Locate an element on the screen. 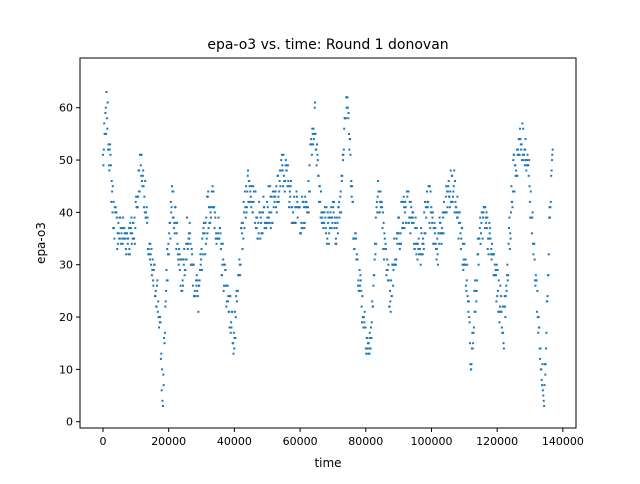  x-tick-label: 120000 is located at coordinates (497, 441).